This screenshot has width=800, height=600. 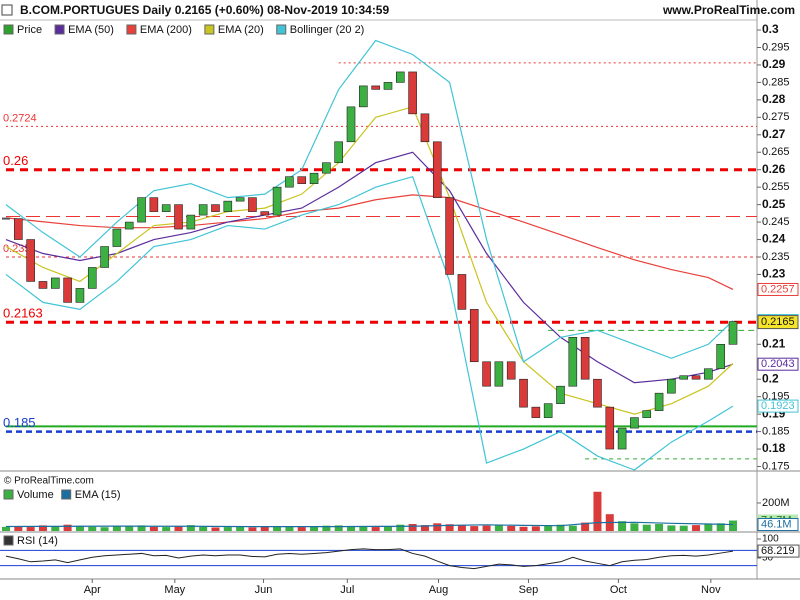 I want to click on copyright: © ProRealTime.com, so click(x=49, y=481).